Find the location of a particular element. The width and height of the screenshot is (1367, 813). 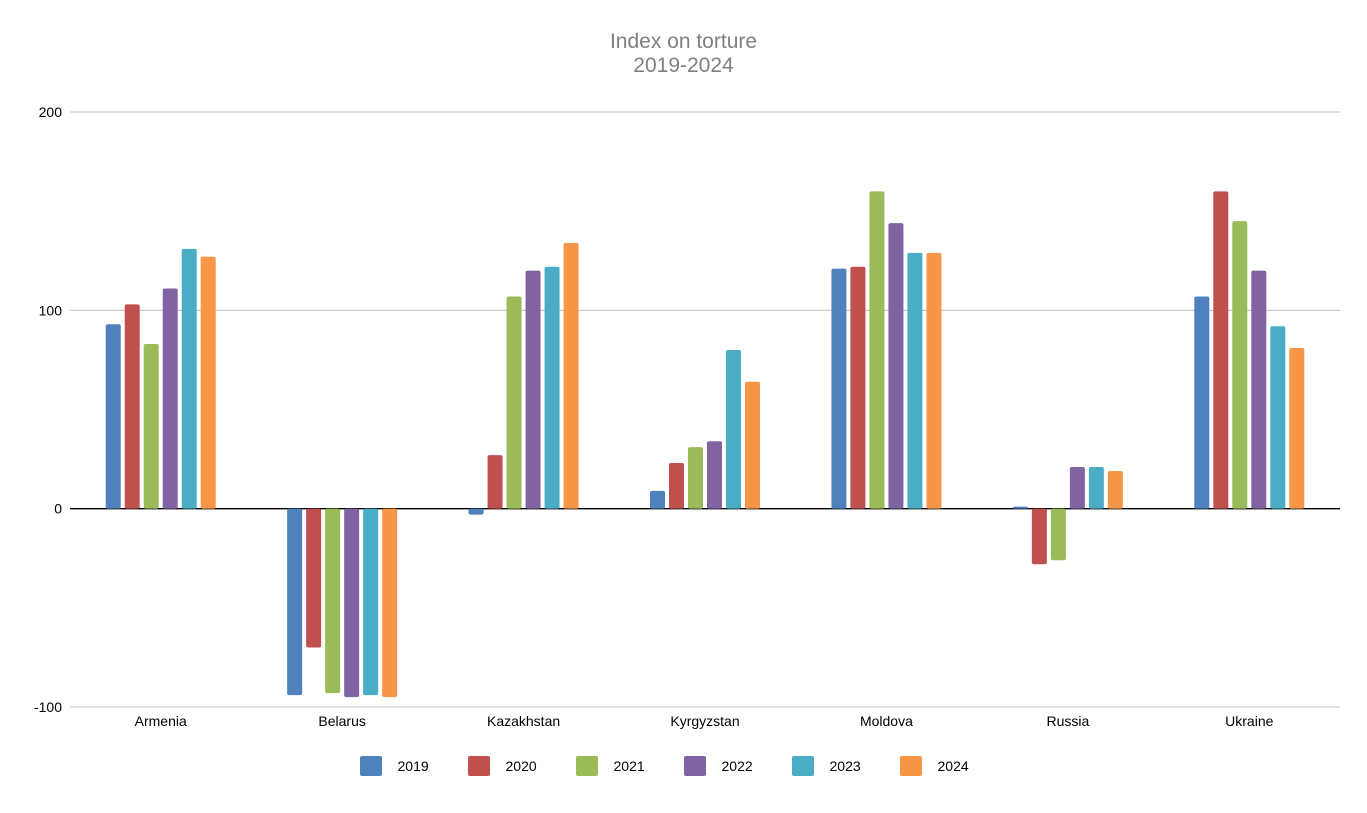

y-tick-label: 0 is located at coordinates (58, 509).